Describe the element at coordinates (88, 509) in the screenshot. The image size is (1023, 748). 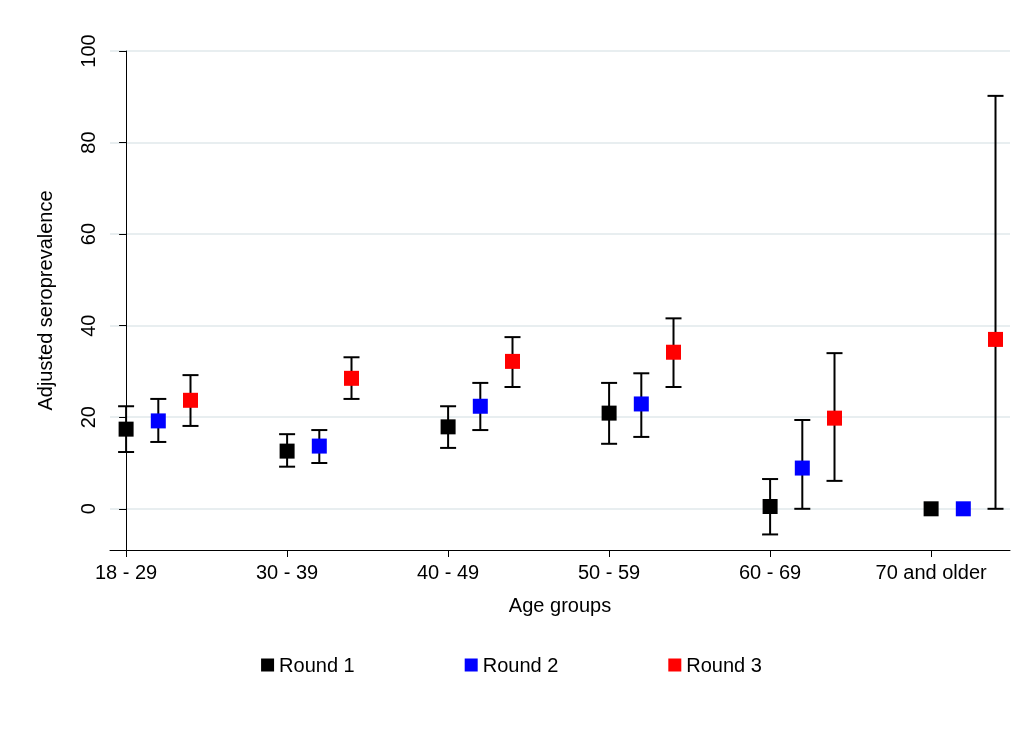
I see `y-tick-label: 0` at that location.